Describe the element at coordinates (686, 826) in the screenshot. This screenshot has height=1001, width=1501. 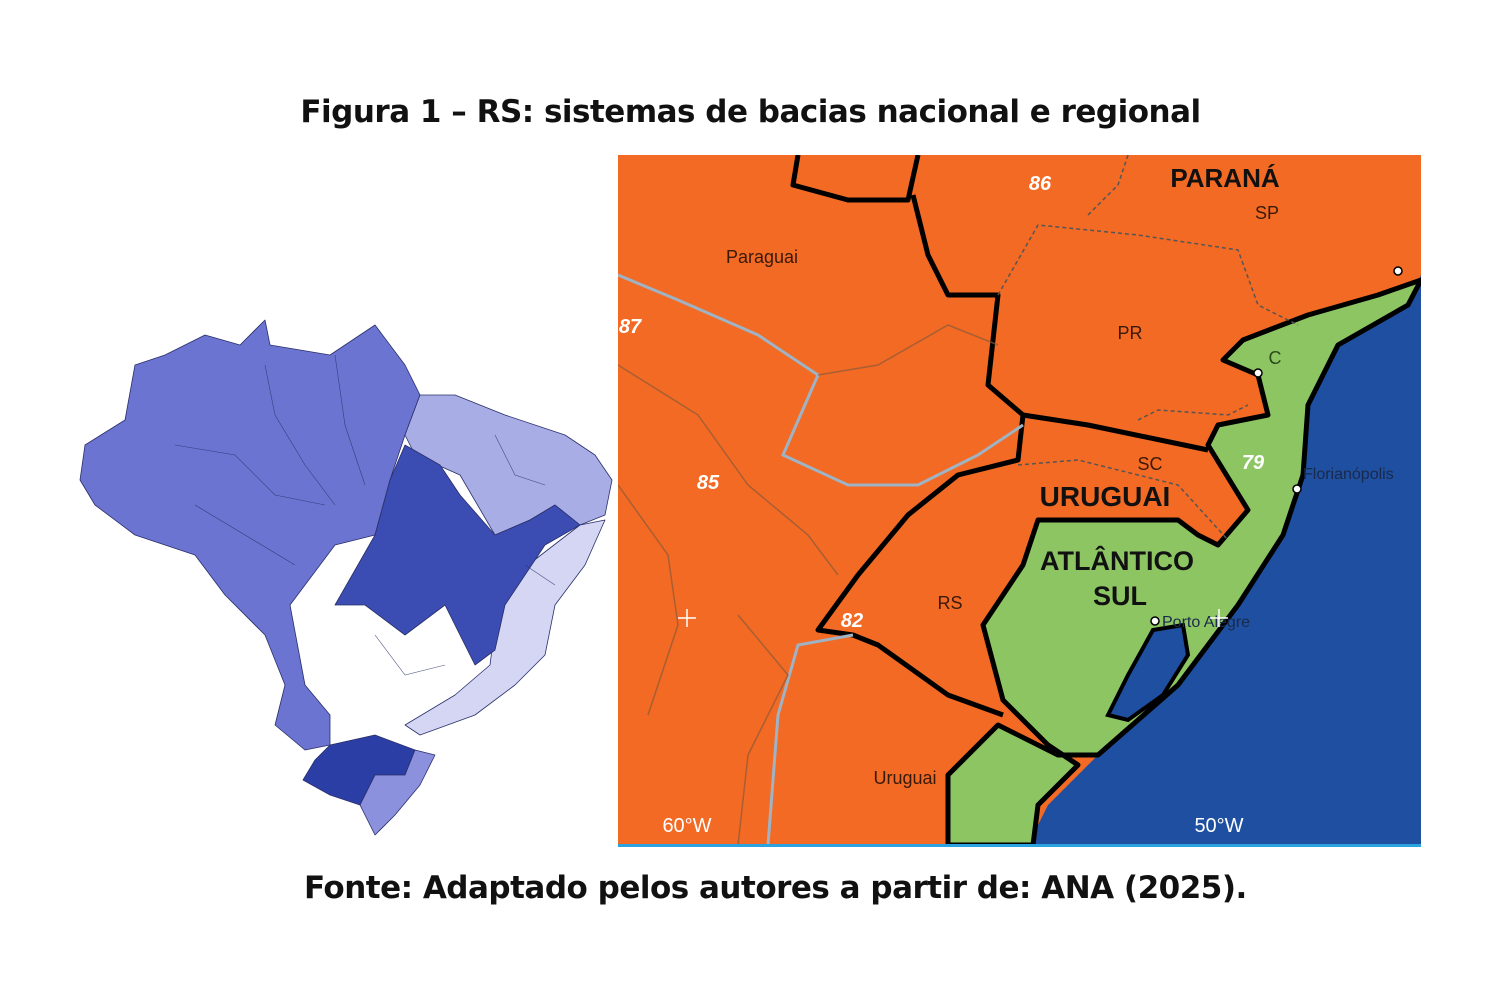
I see `longitude-60w: 60°W` at that location.